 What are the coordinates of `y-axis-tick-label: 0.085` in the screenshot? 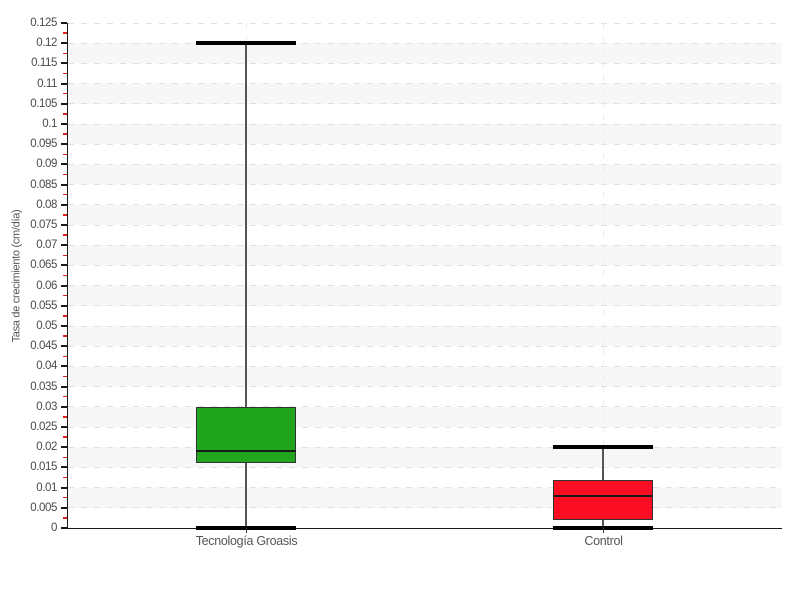 It's located at (43, 184).